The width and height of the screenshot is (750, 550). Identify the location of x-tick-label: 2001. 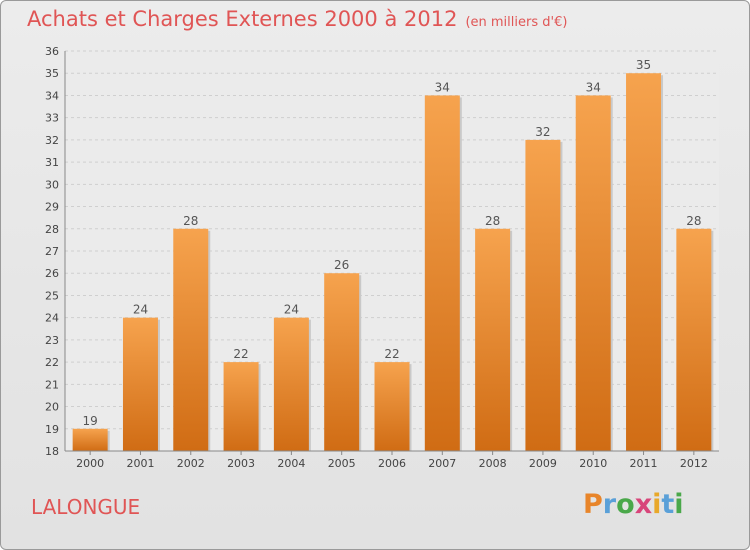
(140, 463).